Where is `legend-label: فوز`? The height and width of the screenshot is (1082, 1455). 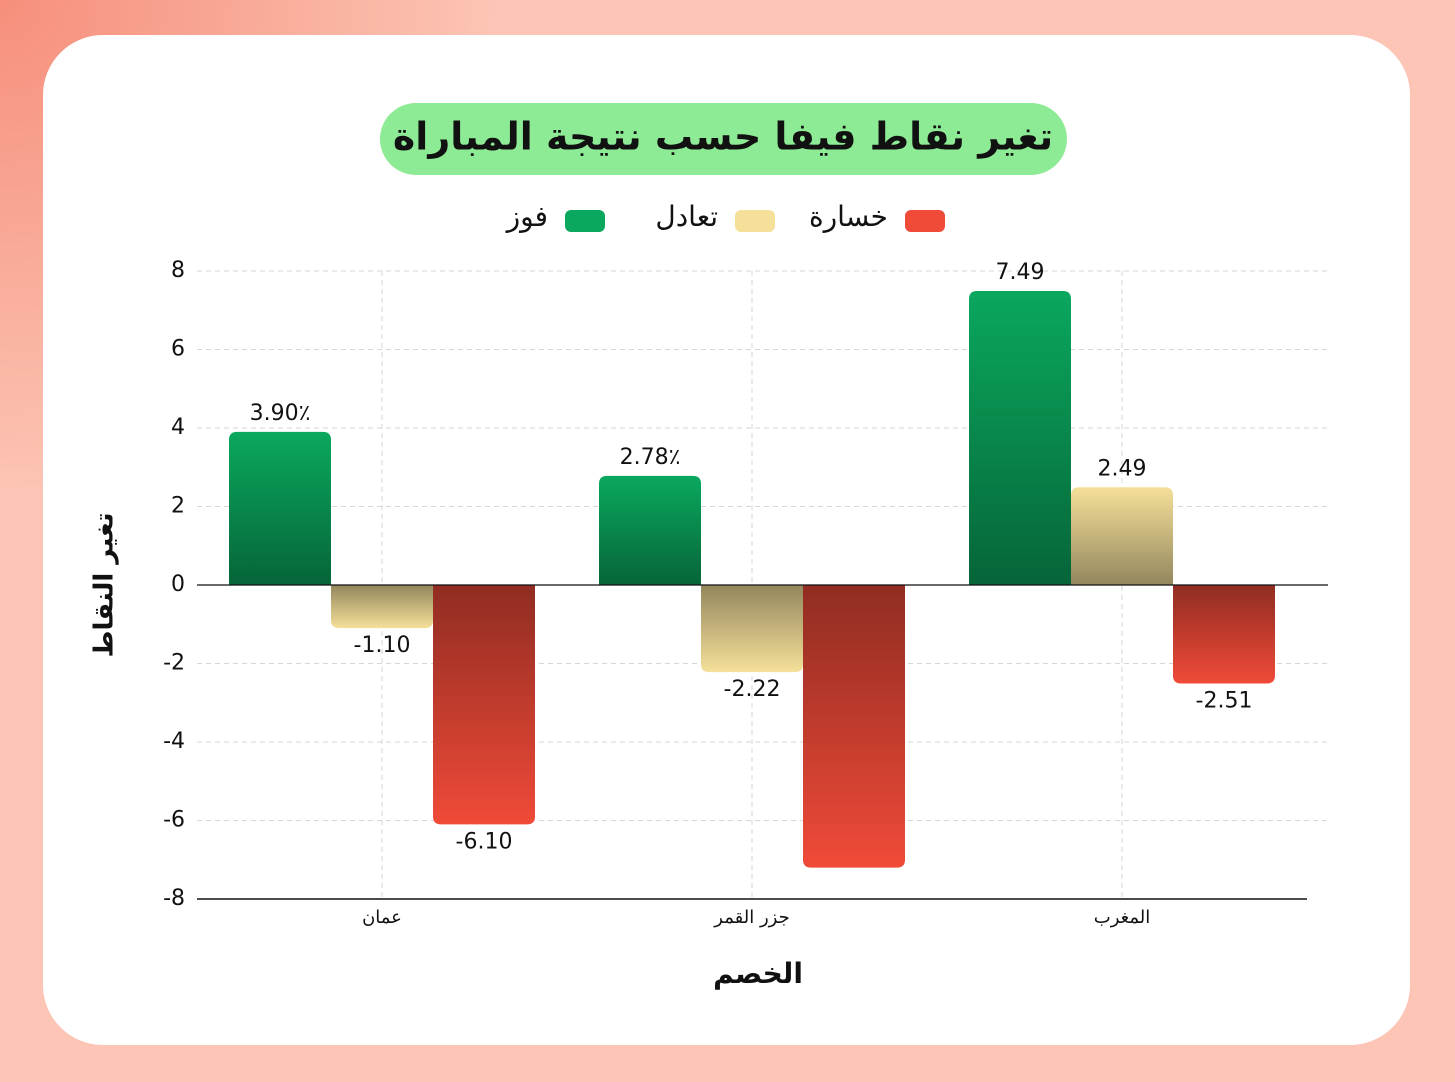 legend-label: فوز is located at coordinates (526, 216).